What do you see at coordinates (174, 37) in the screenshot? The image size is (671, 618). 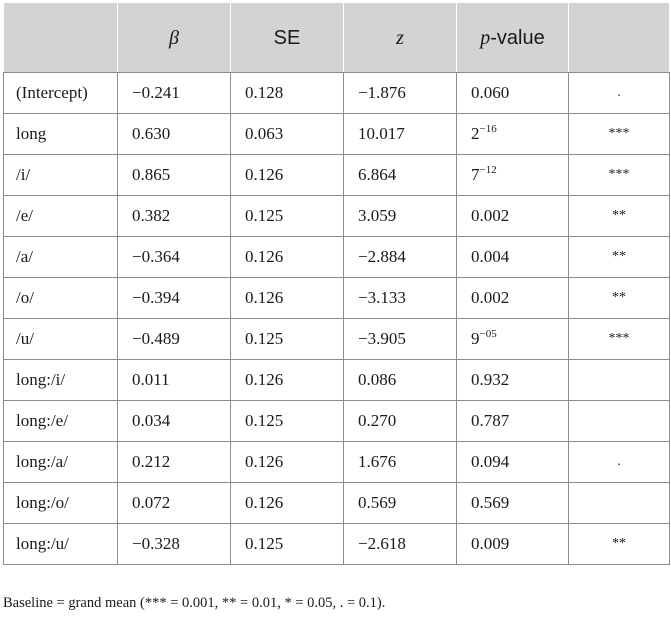 I see `header-beta: β` at bounding box center [174, 37].